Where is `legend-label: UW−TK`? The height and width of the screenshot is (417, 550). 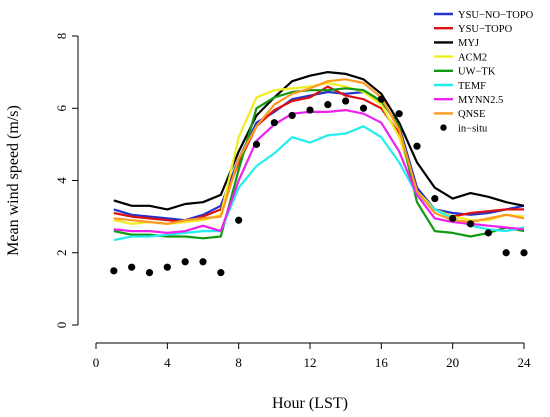
legend-label: UW−TK is located at coordinates (477, 72).